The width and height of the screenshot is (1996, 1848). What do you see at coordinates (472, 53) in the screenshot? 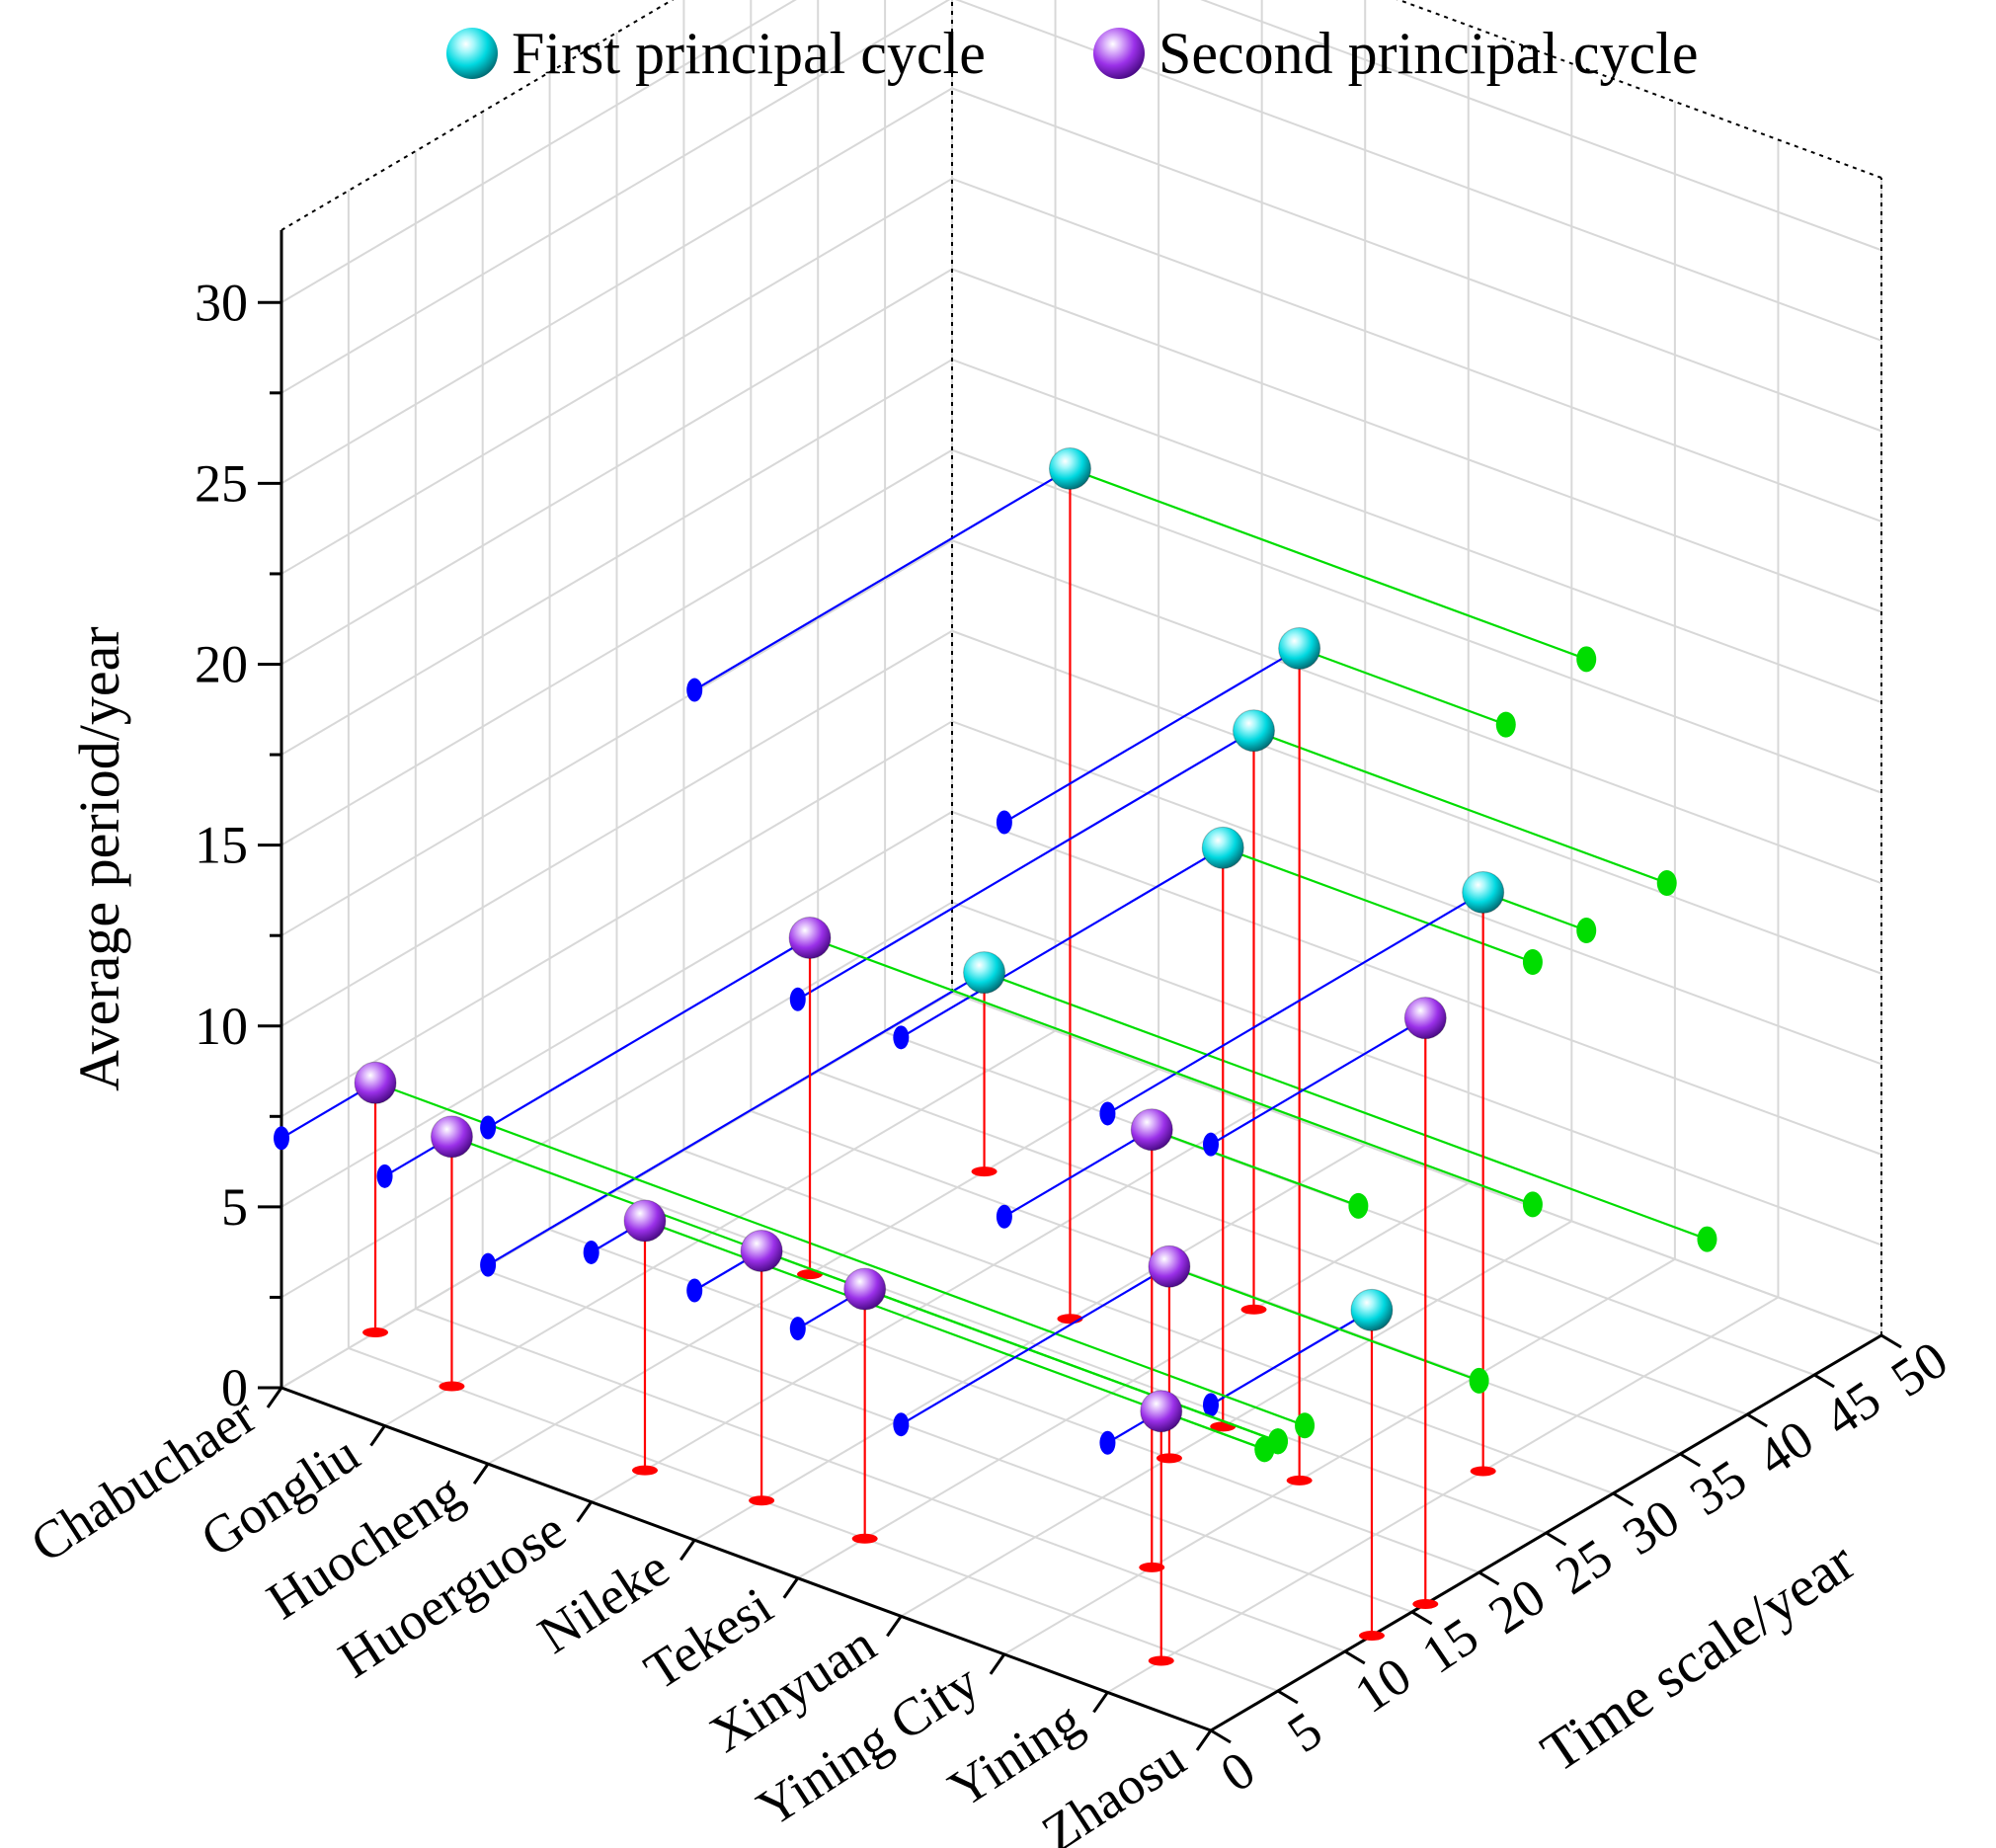
I see `legend-marker-first-principal-cycle` at bounding box center [472, 53].